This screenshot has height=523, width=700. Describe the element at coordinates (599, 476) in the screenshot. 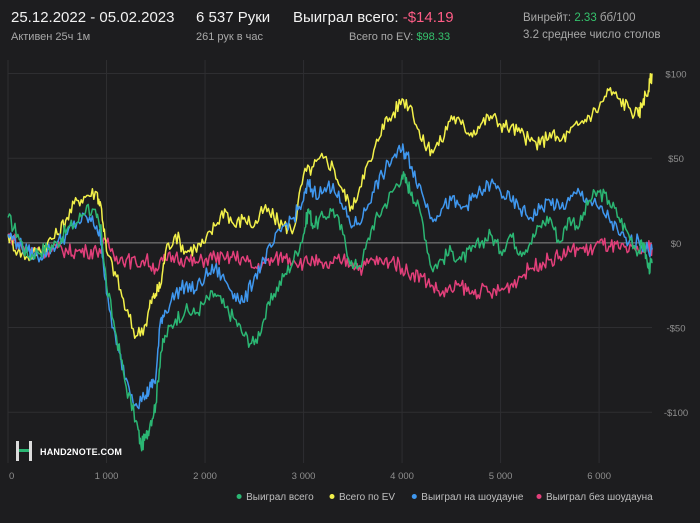

I see `x-tick-label: 6 000` at that location.